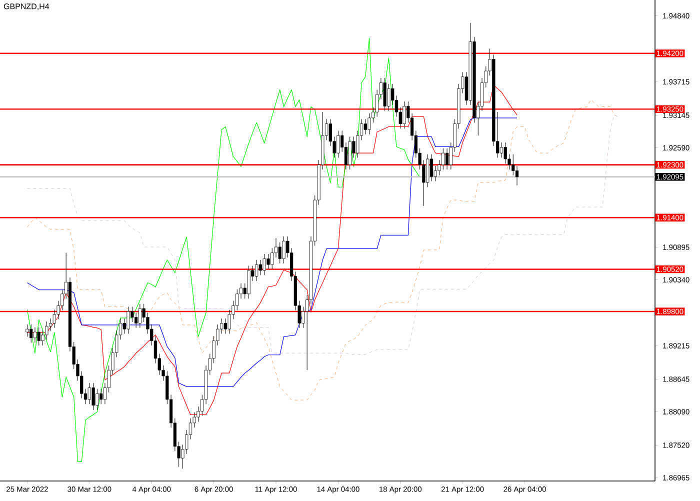 The width and height of the screenshot is (700, 501). What do you see at coordinates (27, 7) in the screenshot?
I see `chart-title: GBPNZD,H4` at bounding box center [27, 7].